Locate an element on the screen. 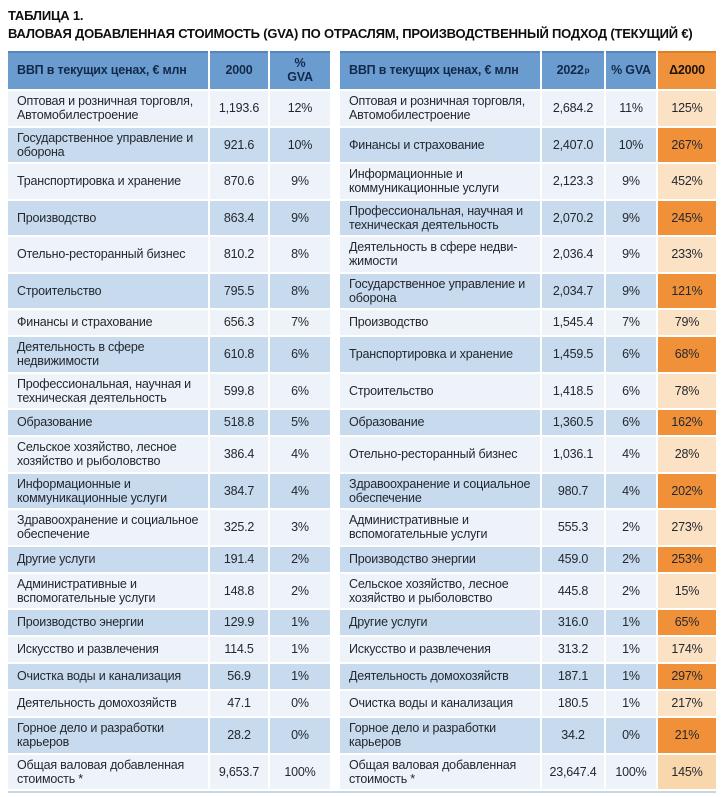 The height and width of the screenshot is (797, 724). gva-share-2000: 5% is located at coordinates (300, 422).